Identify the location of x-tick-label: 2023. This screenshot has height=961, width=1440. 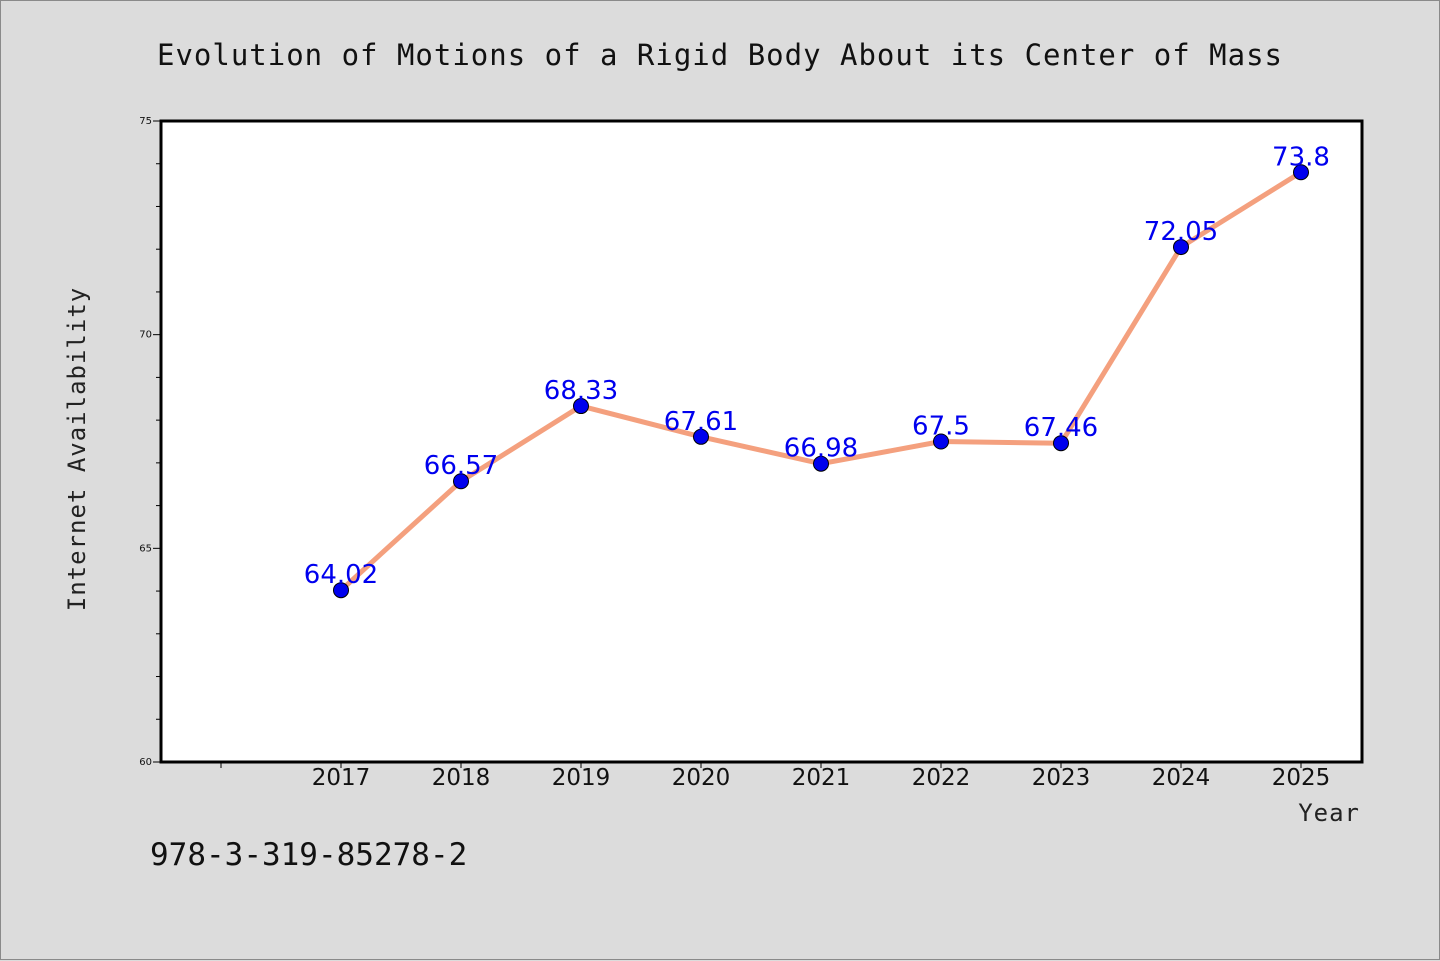
(1061, 778).